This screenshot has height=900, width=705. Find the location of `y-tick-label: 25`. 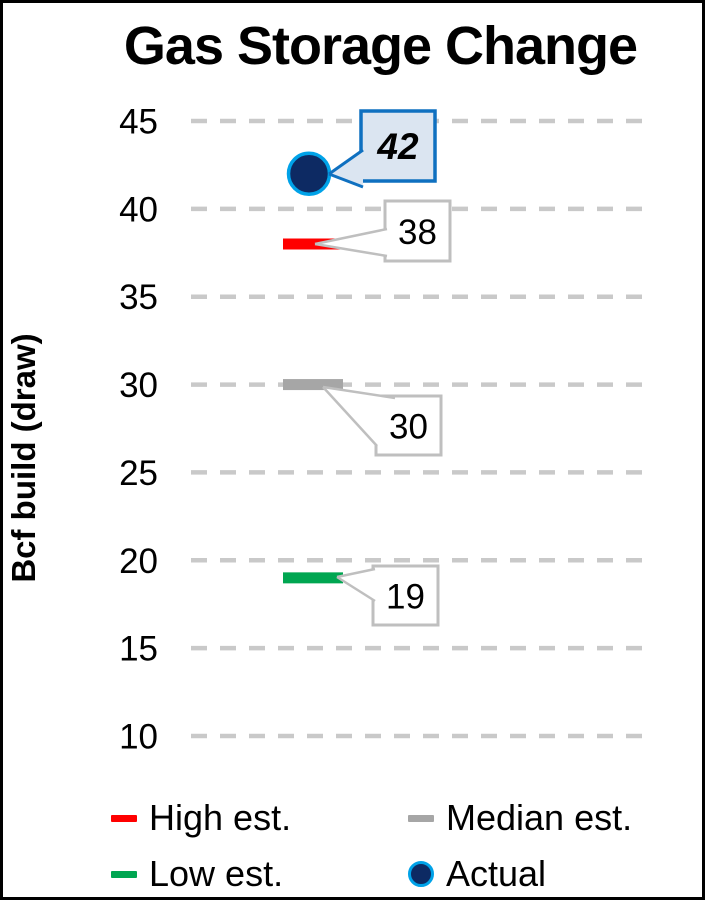

y-tick-label: 25 is located at coordinates (138, 473).